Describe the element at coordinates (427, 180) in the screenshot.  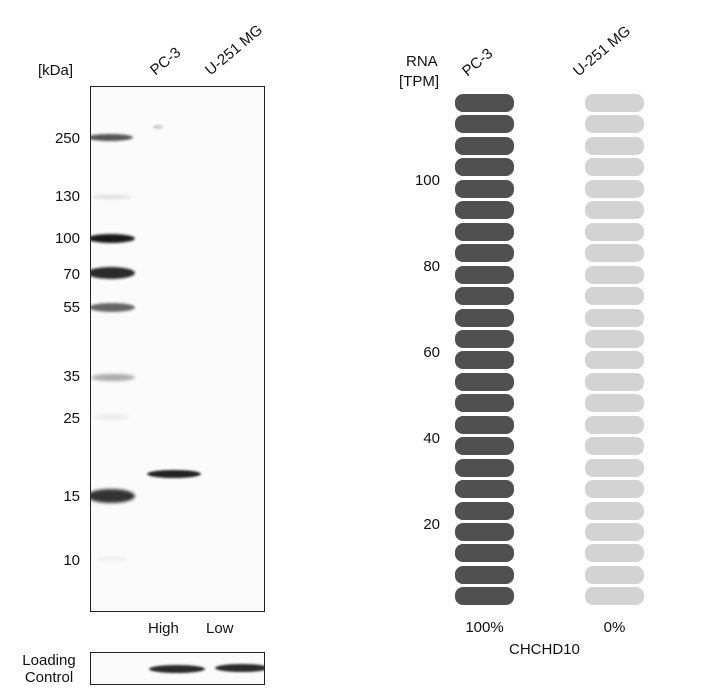
I see `y-tick-100: 100` at that location.